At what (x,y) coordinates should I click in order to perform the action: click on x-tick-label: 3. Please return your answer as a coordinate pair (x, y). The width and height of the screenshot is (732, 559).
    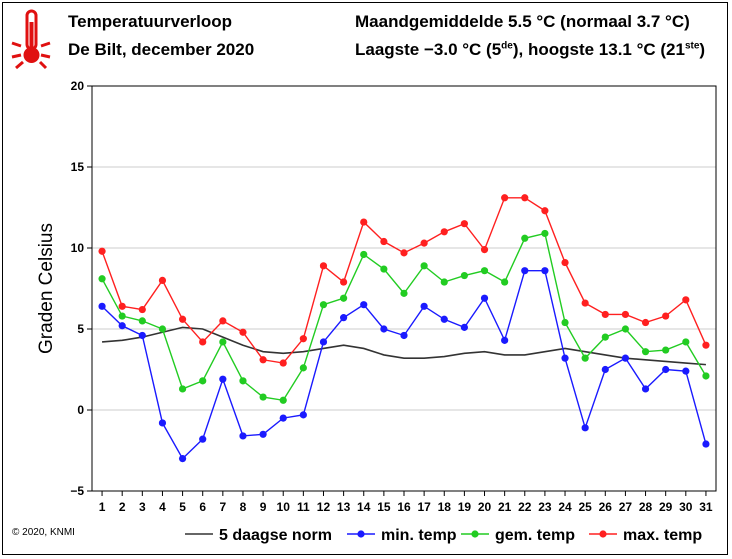
    Looking at the image, I should click on (142, 507).